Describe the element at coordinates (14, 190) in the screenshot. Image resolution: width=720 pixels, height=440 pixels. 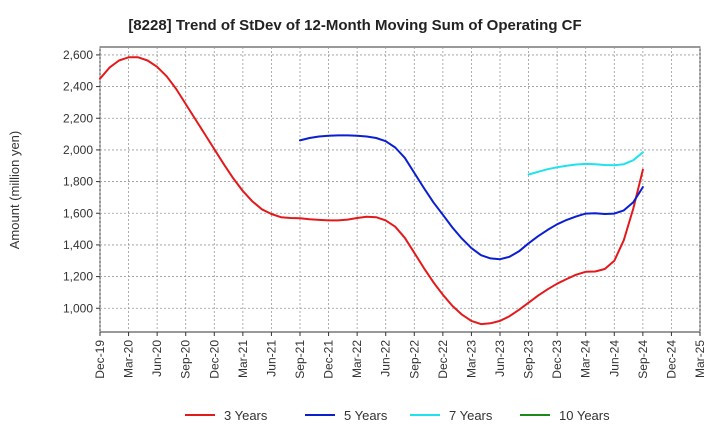
I see `y-axis-label: Amount (million yen)` at that location.